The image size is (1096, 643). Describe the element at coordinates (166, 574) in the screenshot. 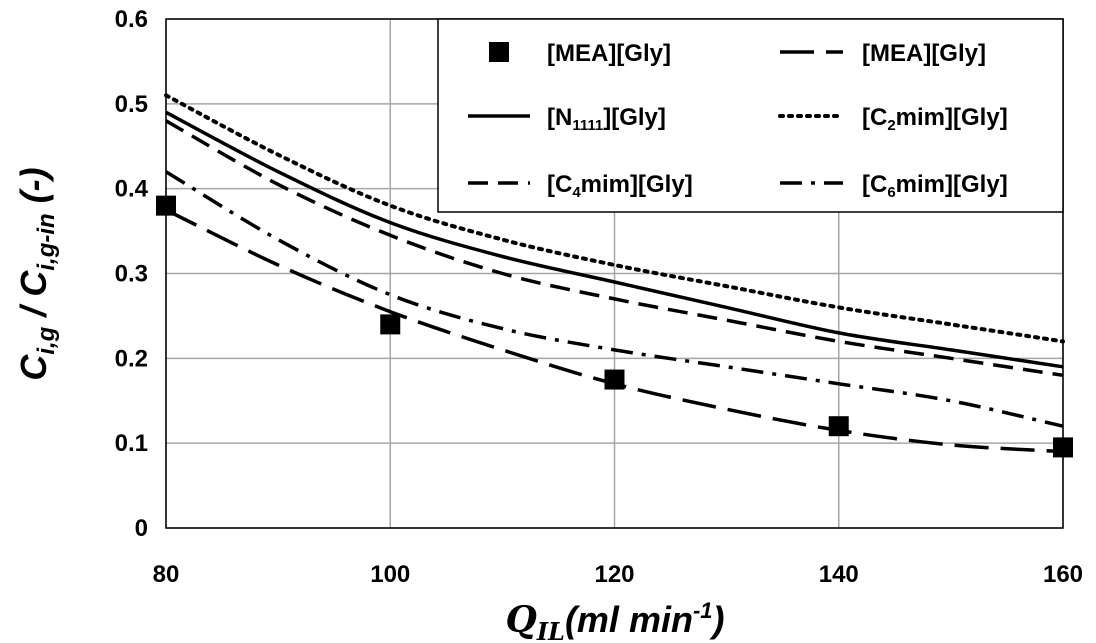

I see `x-tick-label-0: 80` at that location.